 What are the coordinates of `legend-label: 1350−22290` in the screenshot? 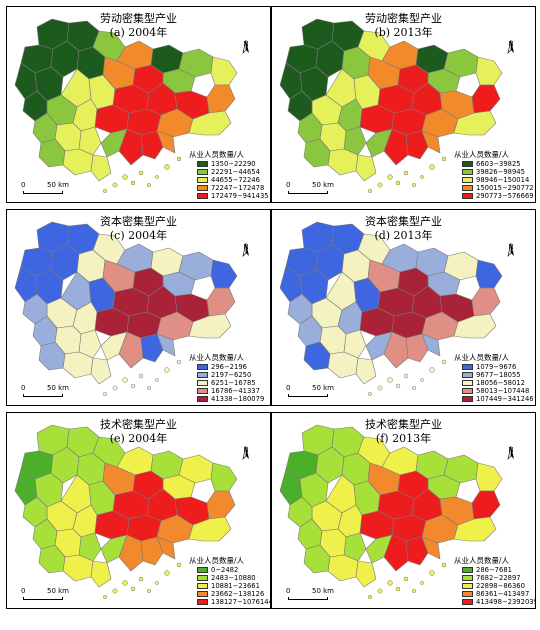 It's located at (233, 164).